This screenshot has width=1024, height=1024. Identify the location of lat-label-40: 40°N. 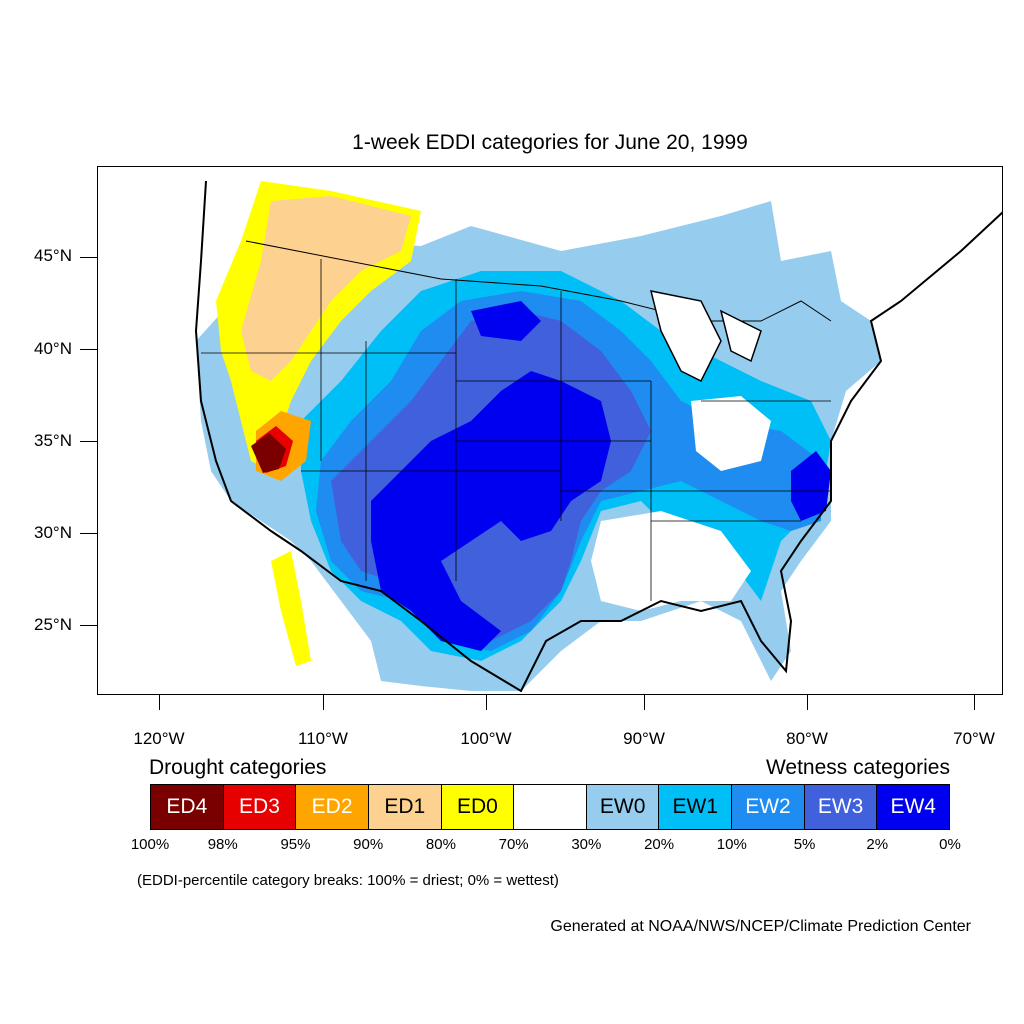
(53, 348).